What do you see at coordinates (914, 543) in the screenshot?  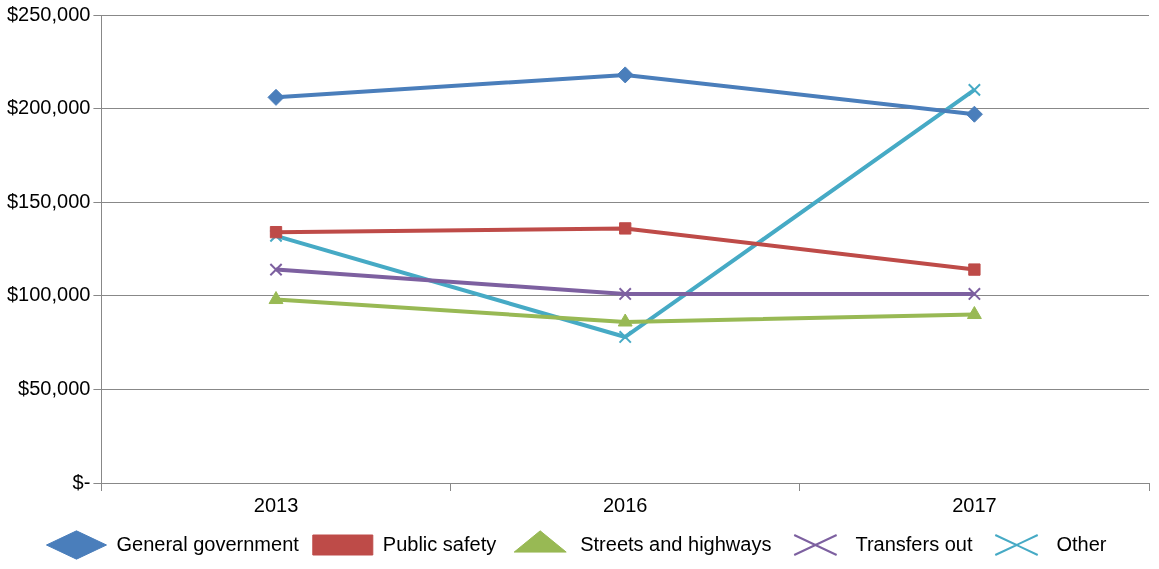 I see `legend-label: Transfers out` at bounding box center [914, 543].